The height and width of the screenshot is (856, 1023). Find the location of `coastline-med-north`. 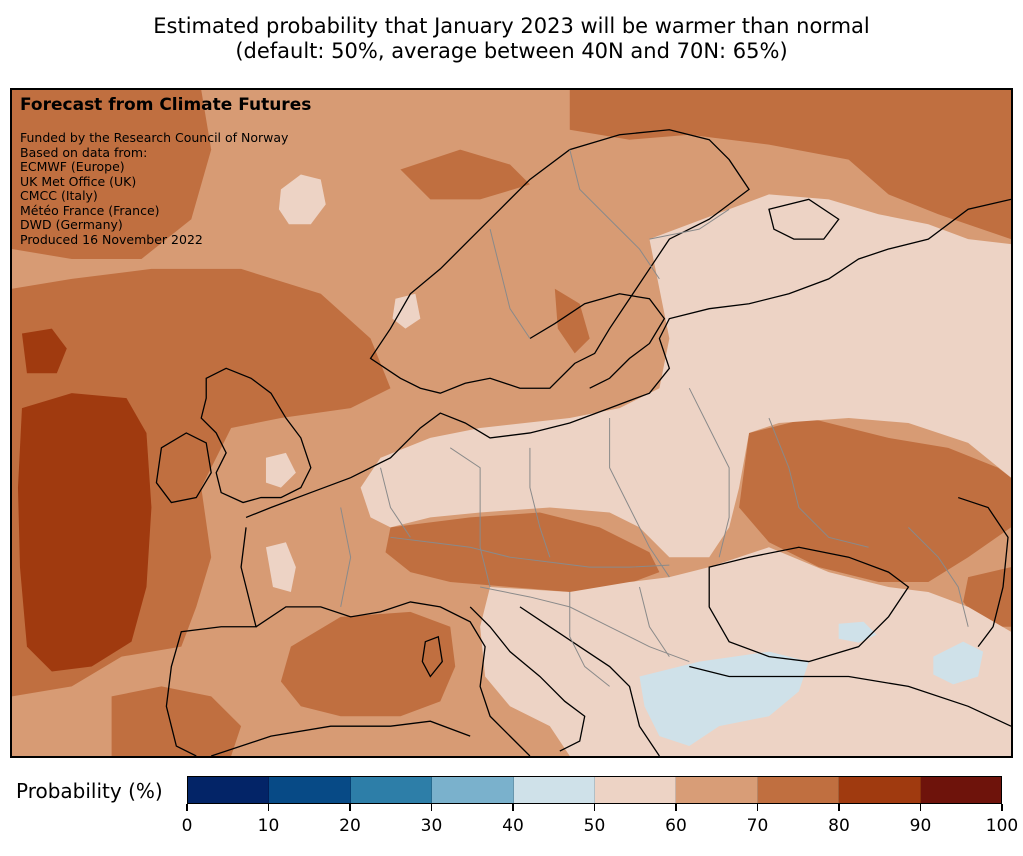

coastline-med-north is located at coordinates (393, 678).